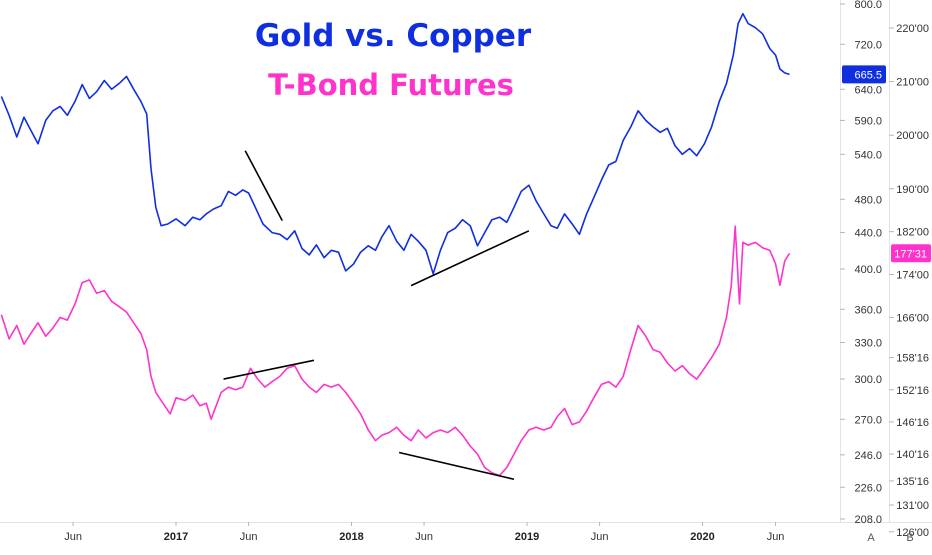  Describe the element at coordinates (912, 318) in the screenshot. I see `right-tick-label: 166'00` at that location.